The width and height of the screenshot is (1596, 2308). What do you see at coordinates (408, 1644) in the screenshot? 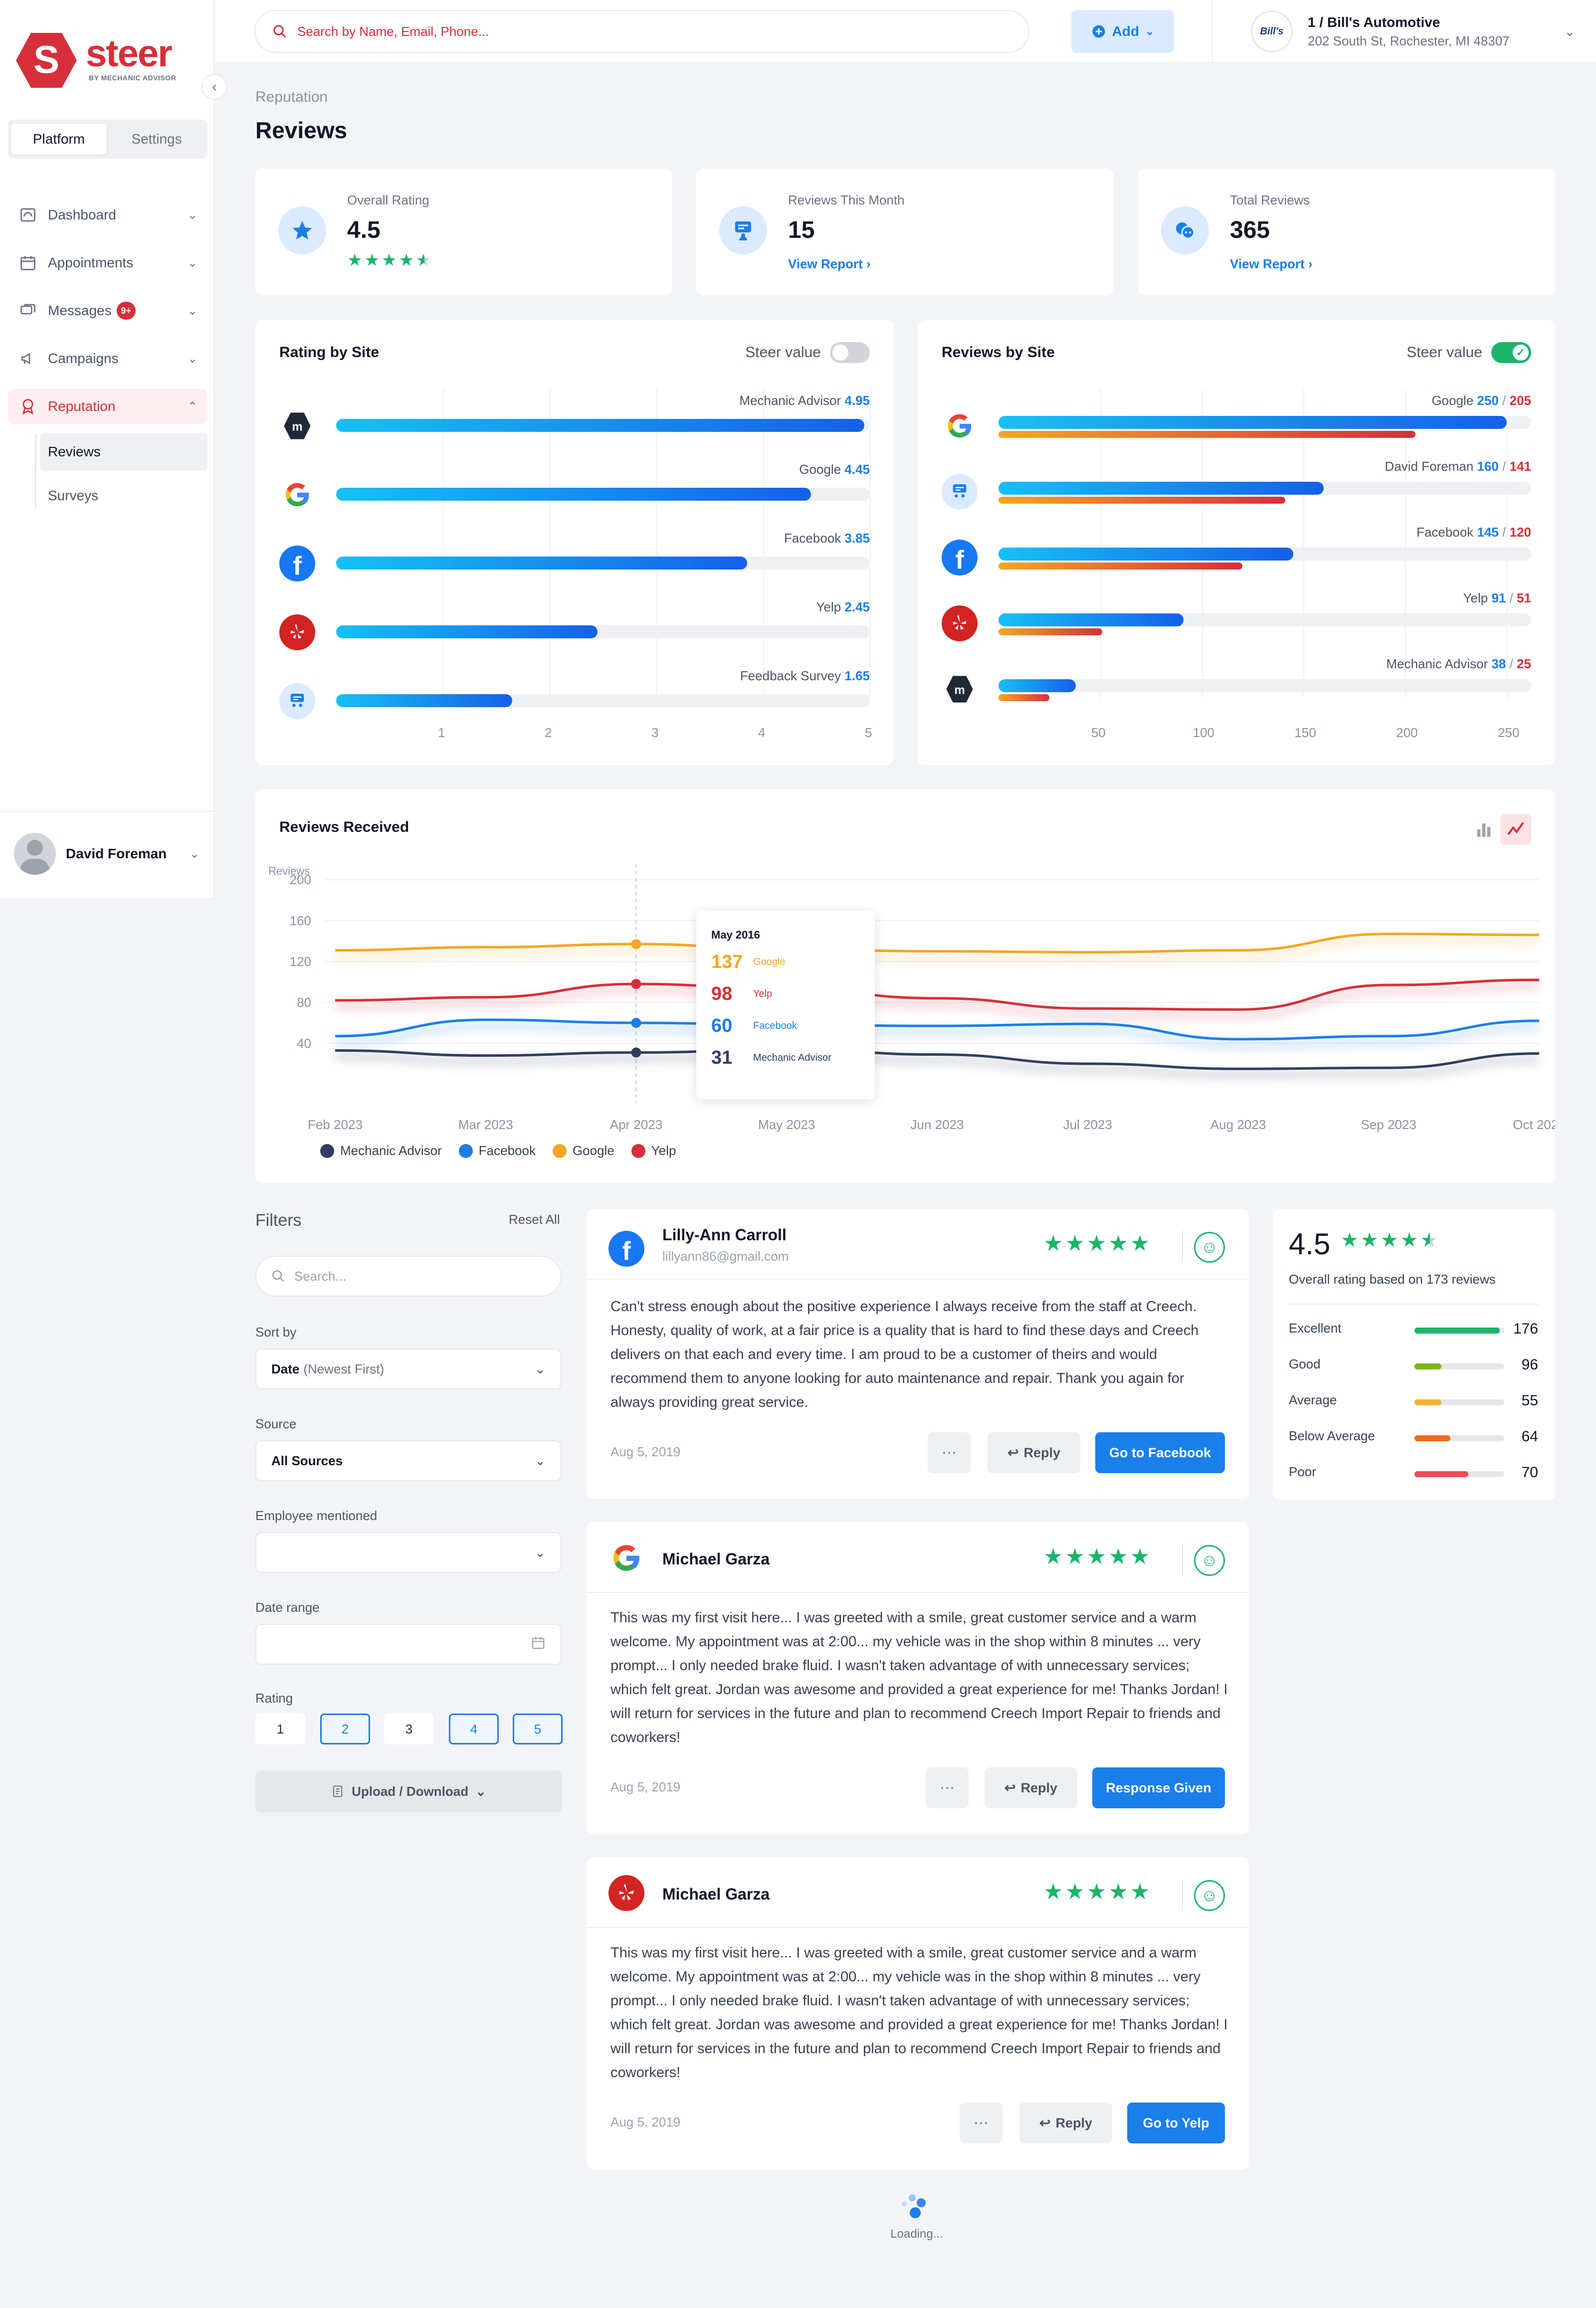
I see `date-range-input` at bounding box center [408, 1644].